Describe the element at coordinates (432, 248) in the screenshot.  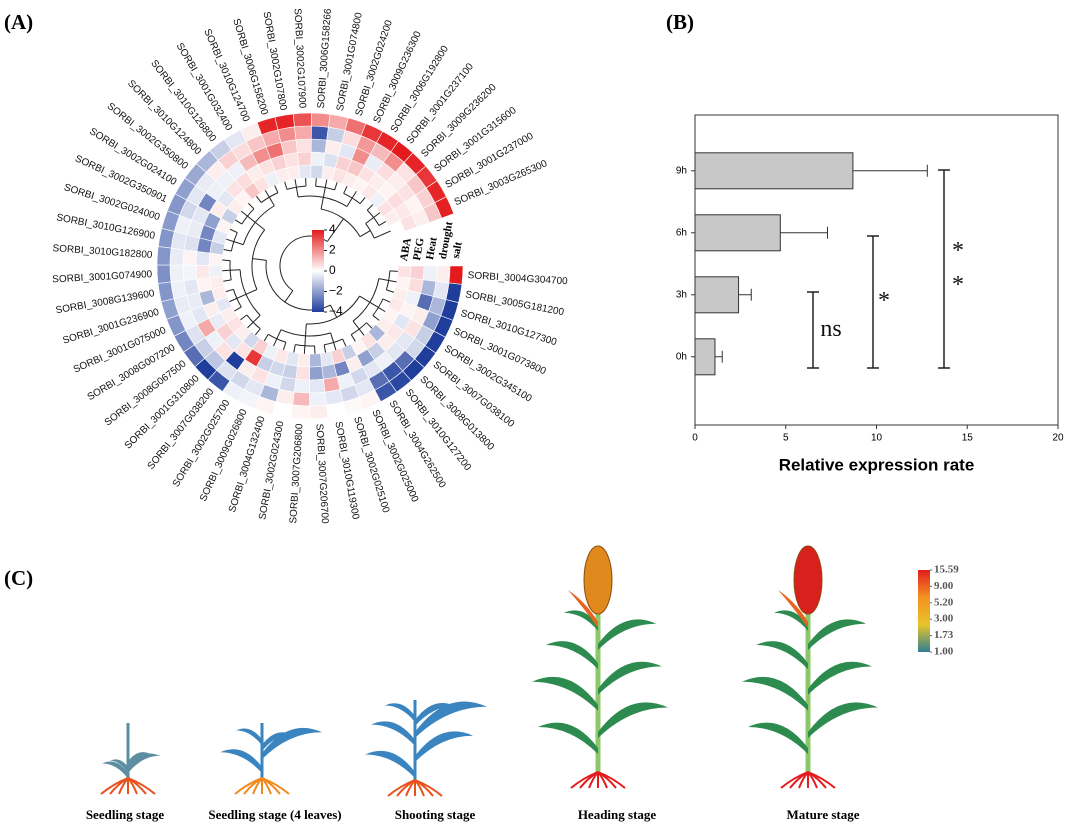
I see `ring-label: Heat` at that location.